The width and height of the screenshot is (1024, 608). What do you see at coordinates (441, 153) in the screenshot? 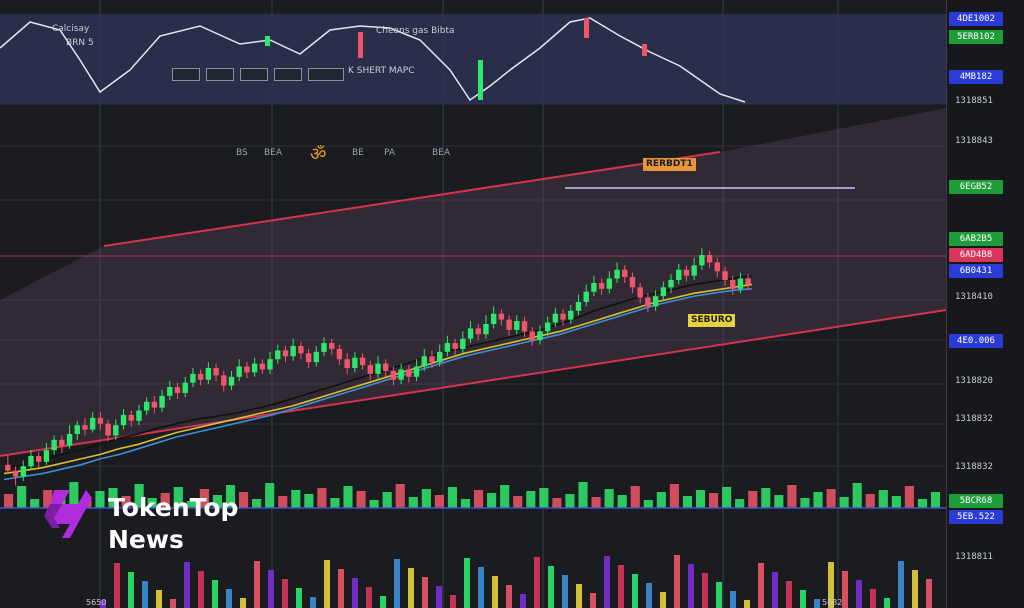
I see `upper-mark: BEA` at bounding box center [441, 153].